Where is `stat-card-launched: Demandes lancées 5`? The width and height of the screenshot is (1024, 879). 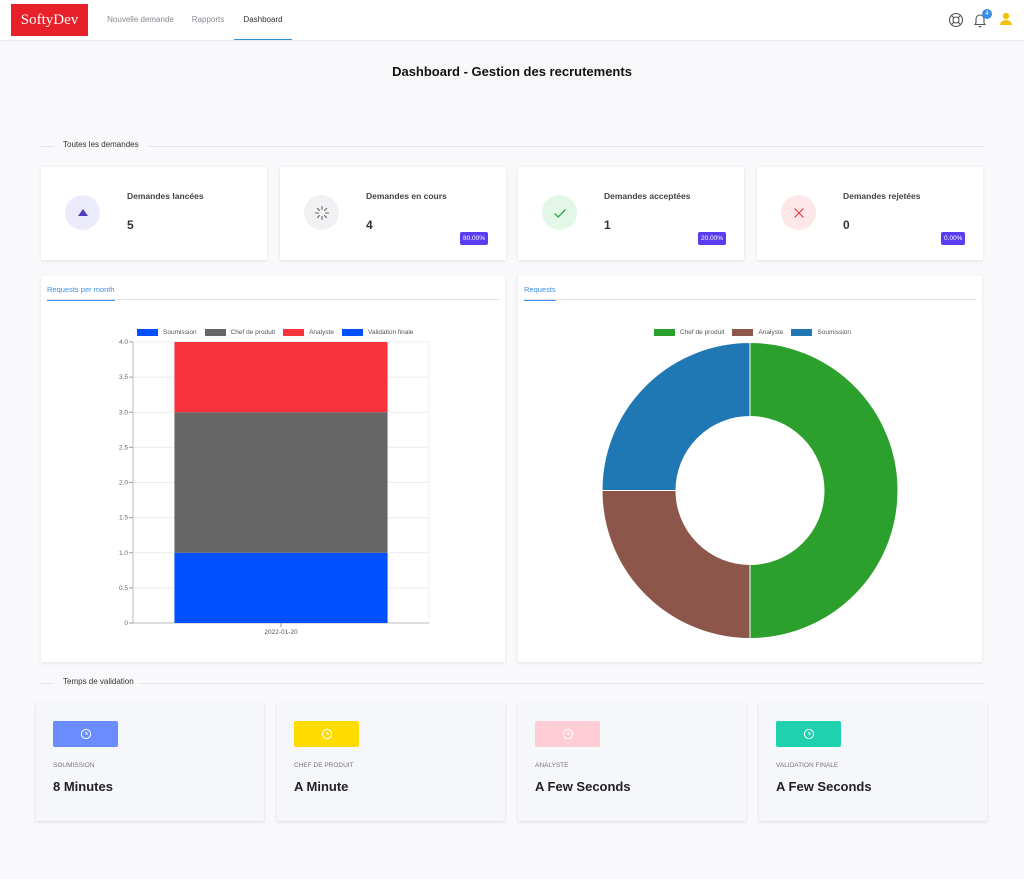 stat-card-launched: Demandes lancées 5 is located at coordinates (154, 213).